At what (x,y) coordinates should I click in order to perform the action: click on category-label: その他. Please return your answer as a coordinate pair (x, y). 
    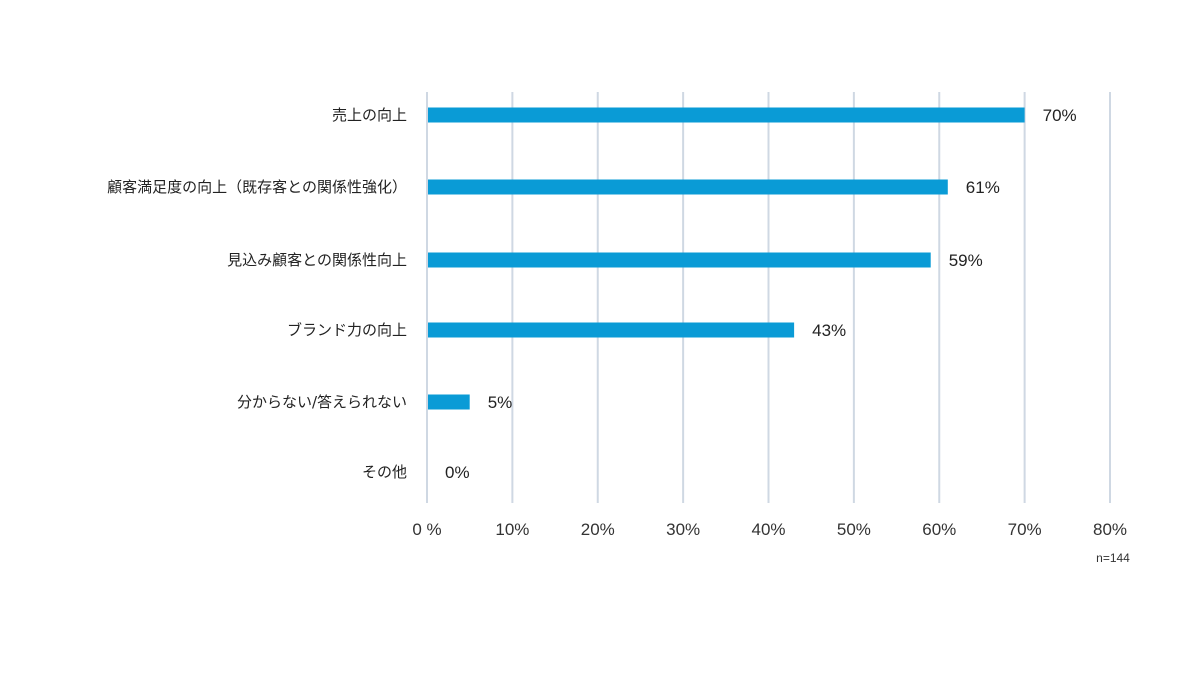
    Looking at the image, I should click on (384, 472).